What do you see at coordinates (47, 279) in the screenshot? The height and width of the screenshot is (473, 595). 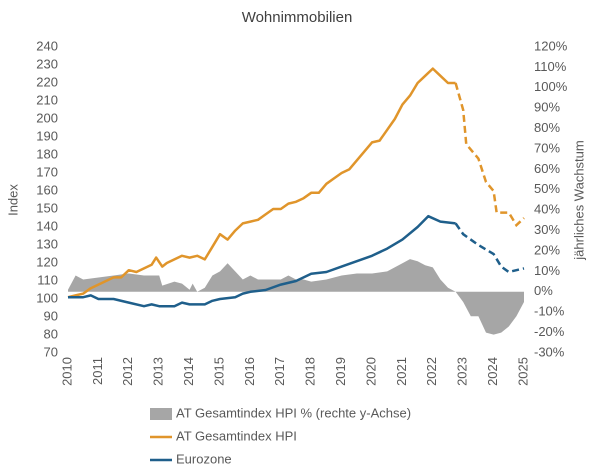 I see `y-tick-label: 110` at bounding box center [47, 279].